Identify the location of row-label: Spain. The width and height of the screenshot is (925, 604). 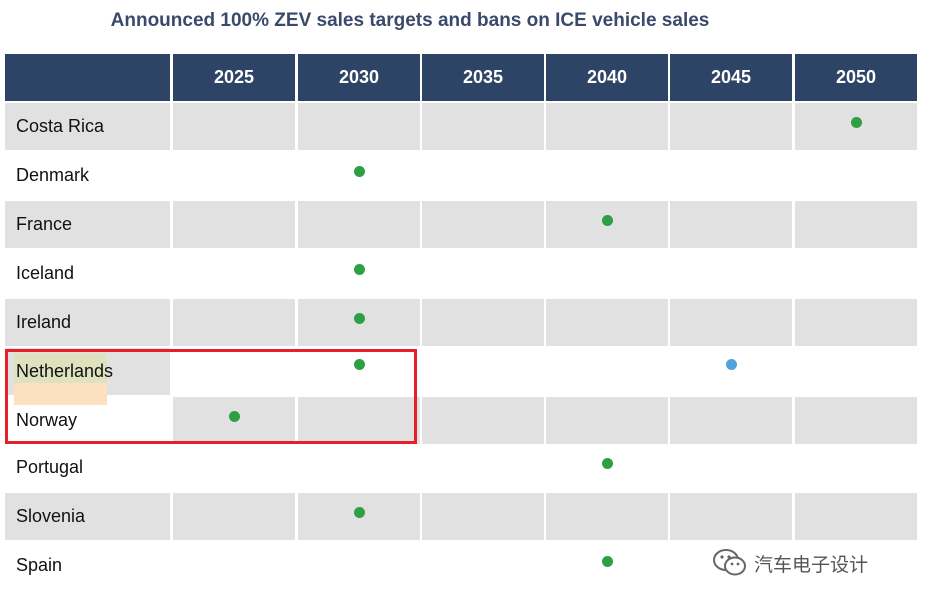
(87, 565).